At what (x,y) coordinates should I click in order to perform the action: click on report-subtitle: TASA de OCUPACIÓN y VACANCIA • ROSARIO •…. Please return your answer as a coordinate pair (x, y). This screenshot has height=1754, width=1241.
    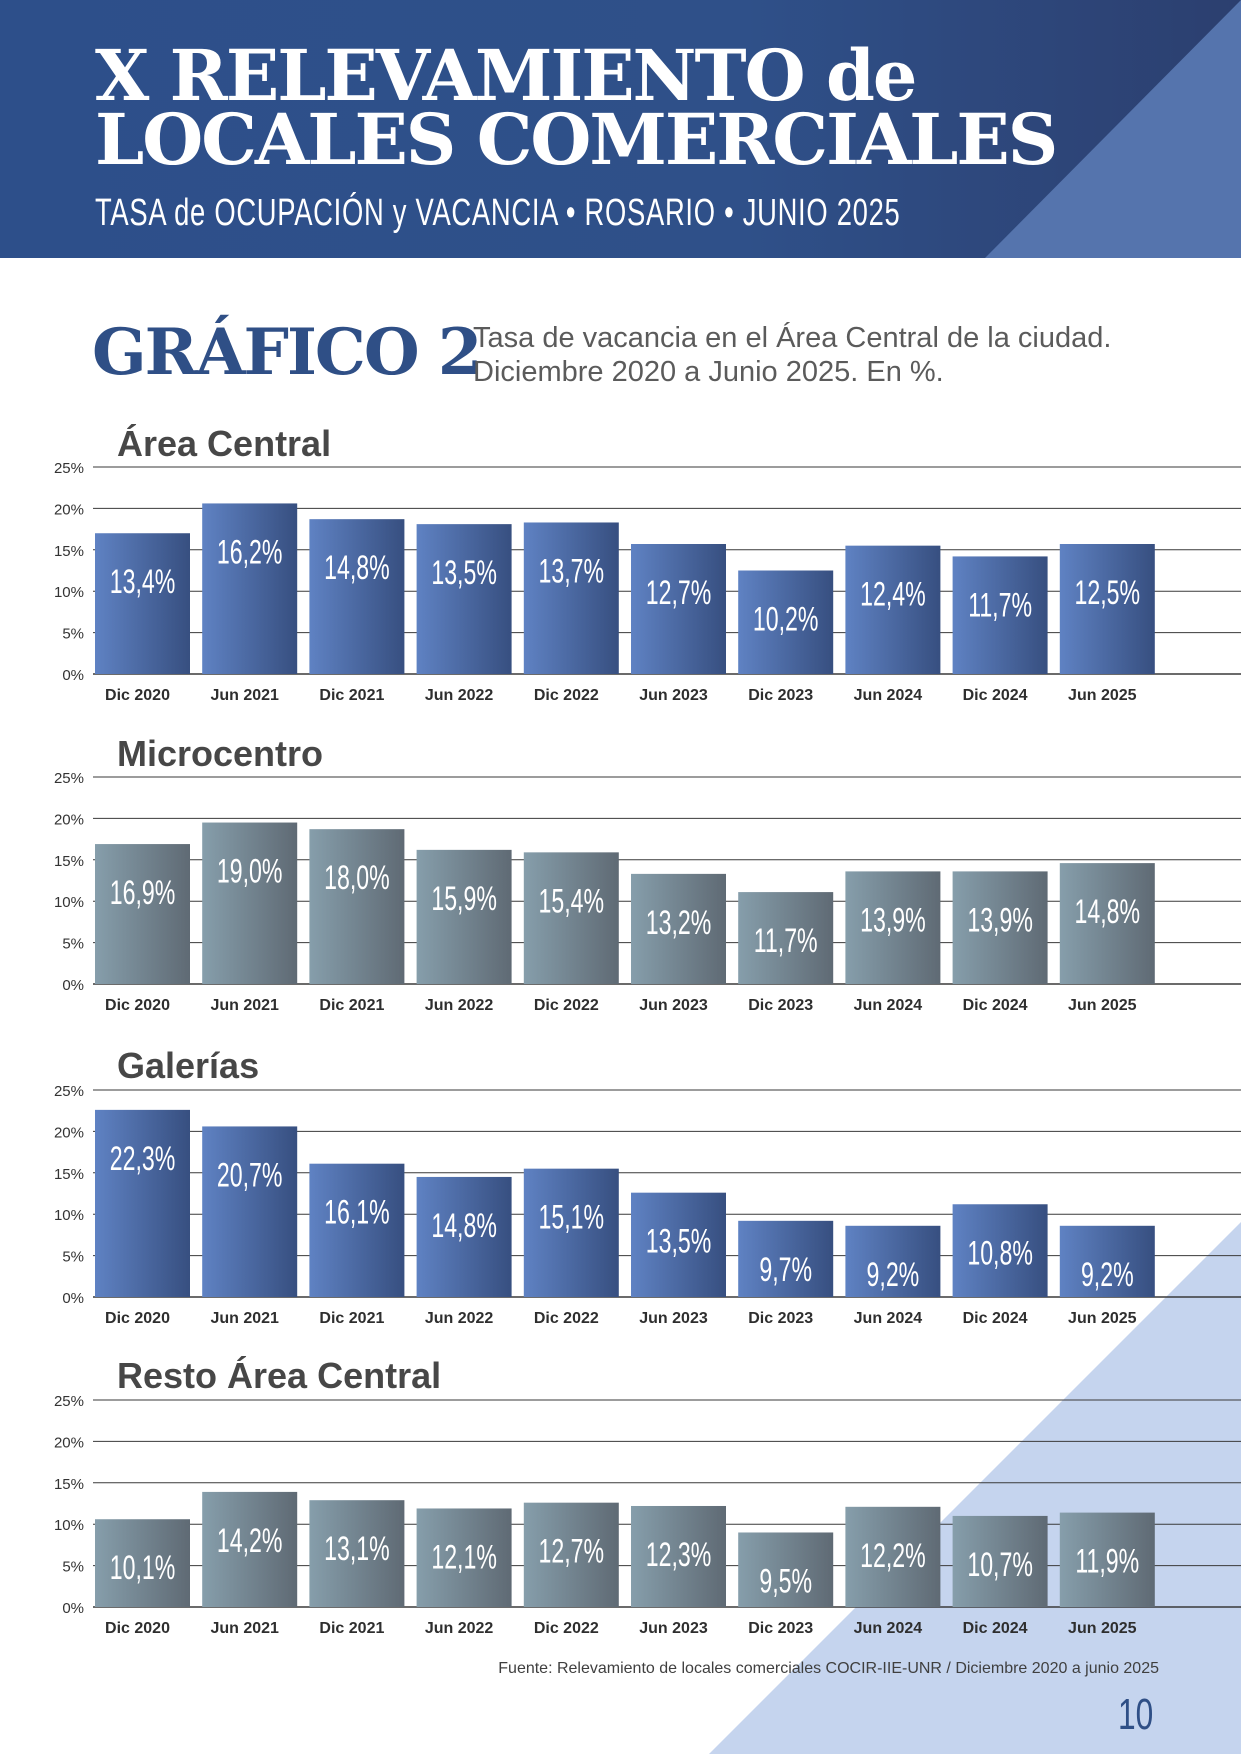
    Looking at the image, I should click on (498, 213).